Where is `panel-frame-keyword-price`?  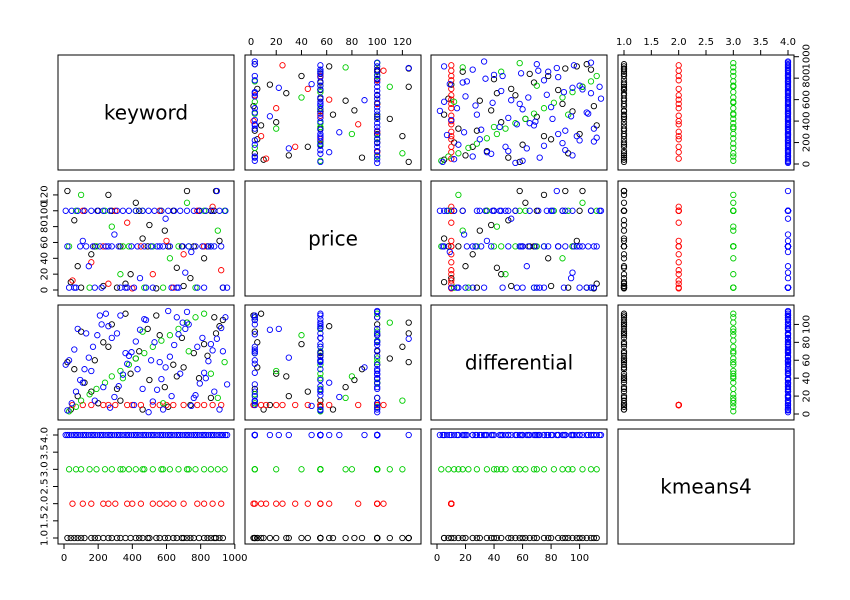
panel-frame-keyword-price is located at coordinates (333, 112).